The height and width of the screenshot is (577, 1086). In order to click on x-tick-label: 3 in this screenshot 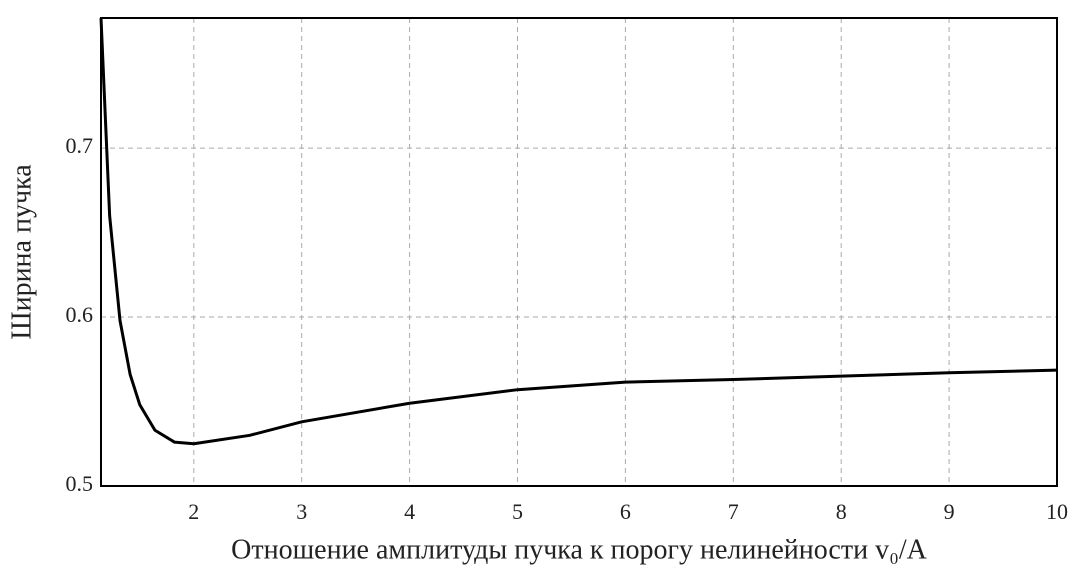, I will do `click(301, 511)`.